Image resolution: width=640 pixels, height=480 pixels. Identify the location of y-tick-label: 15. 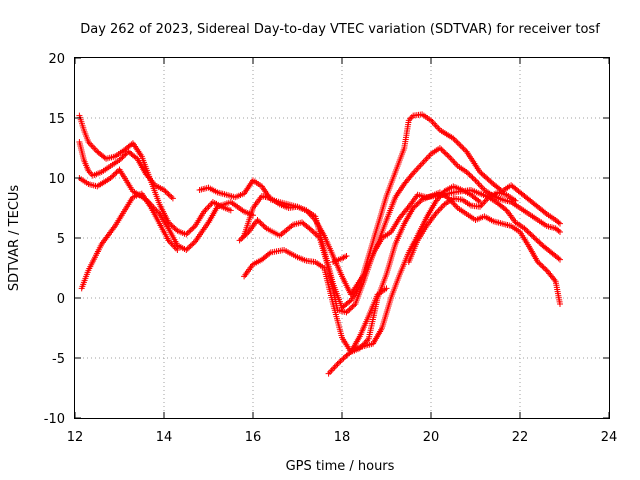
(56, 119).